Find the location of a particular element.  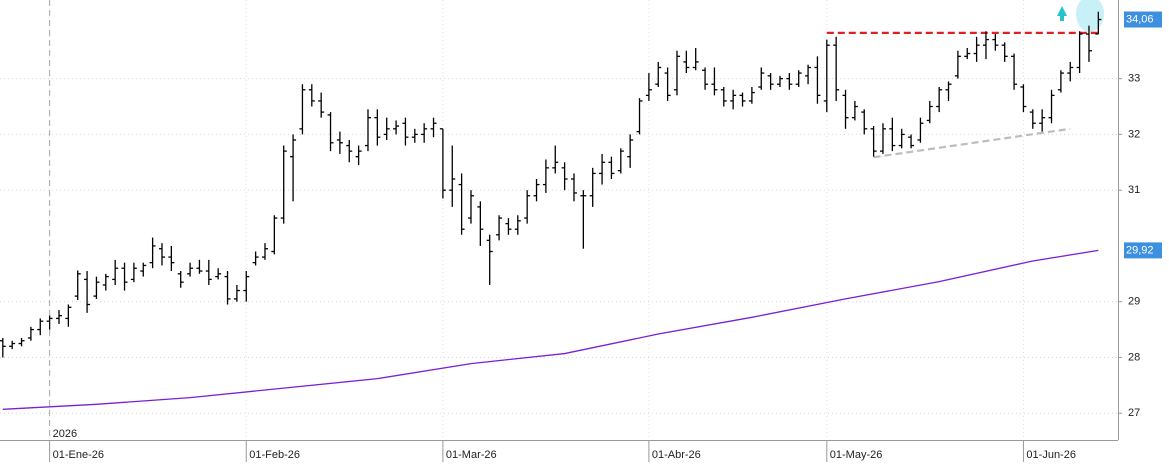

up-arrow-icon is located at coordinates (1062, 11).